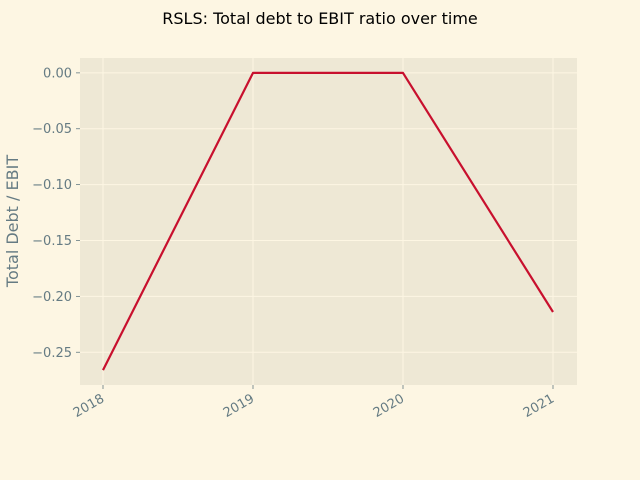  I want to click on chart-title: RSLS: Total debt to EBIT ratio over time, so click(320, 18).